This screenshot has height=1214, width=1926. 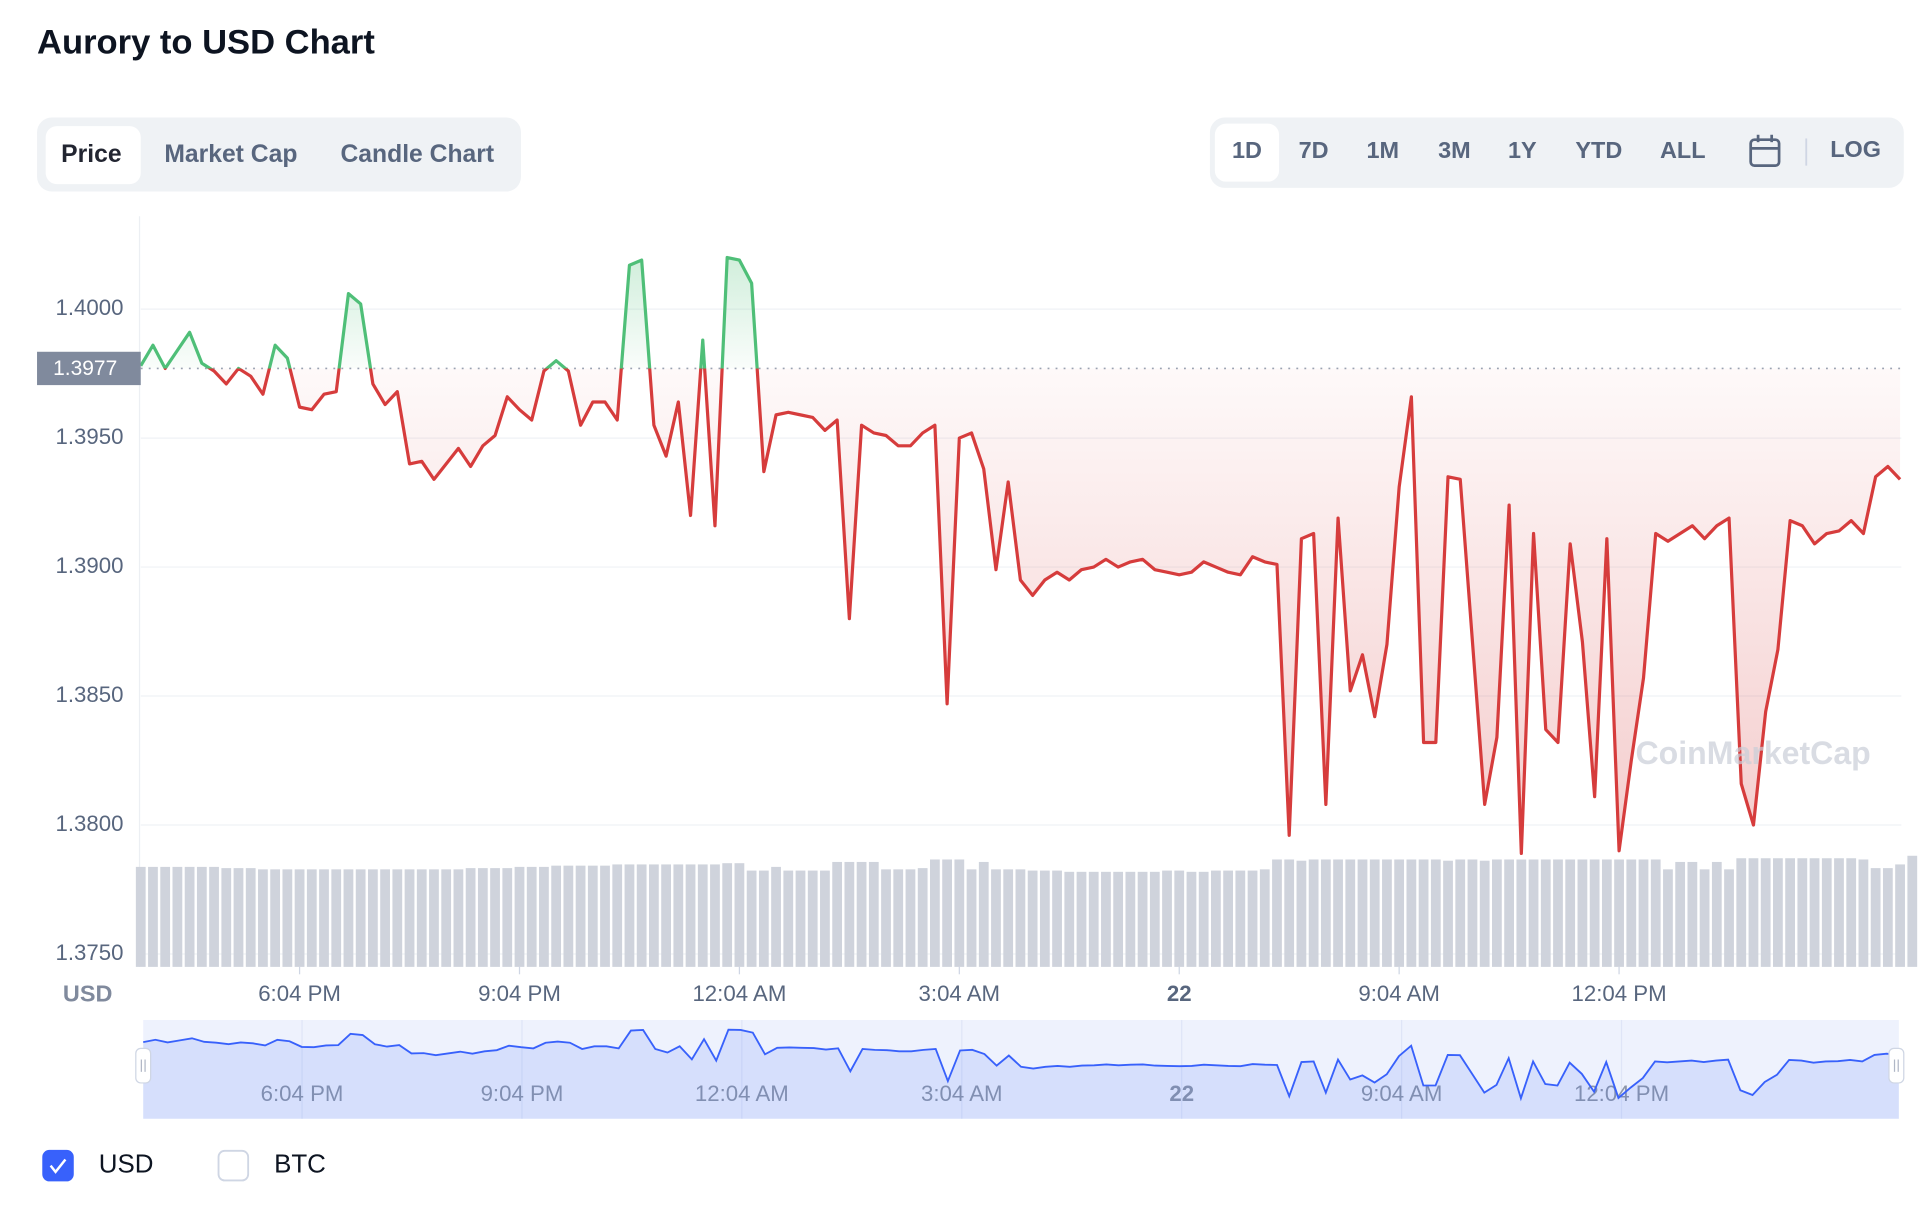 What do you see at coordinates (230, 154) in the screenshot?
I see `tab: Market Cap` at bounding box center [230, 154].